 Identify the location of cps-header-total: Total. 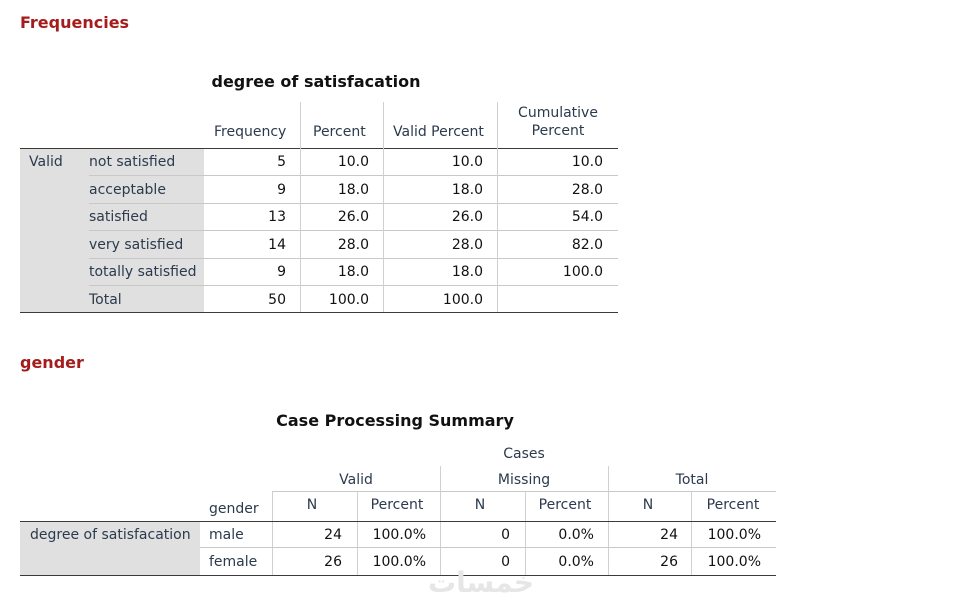
(692, 480).